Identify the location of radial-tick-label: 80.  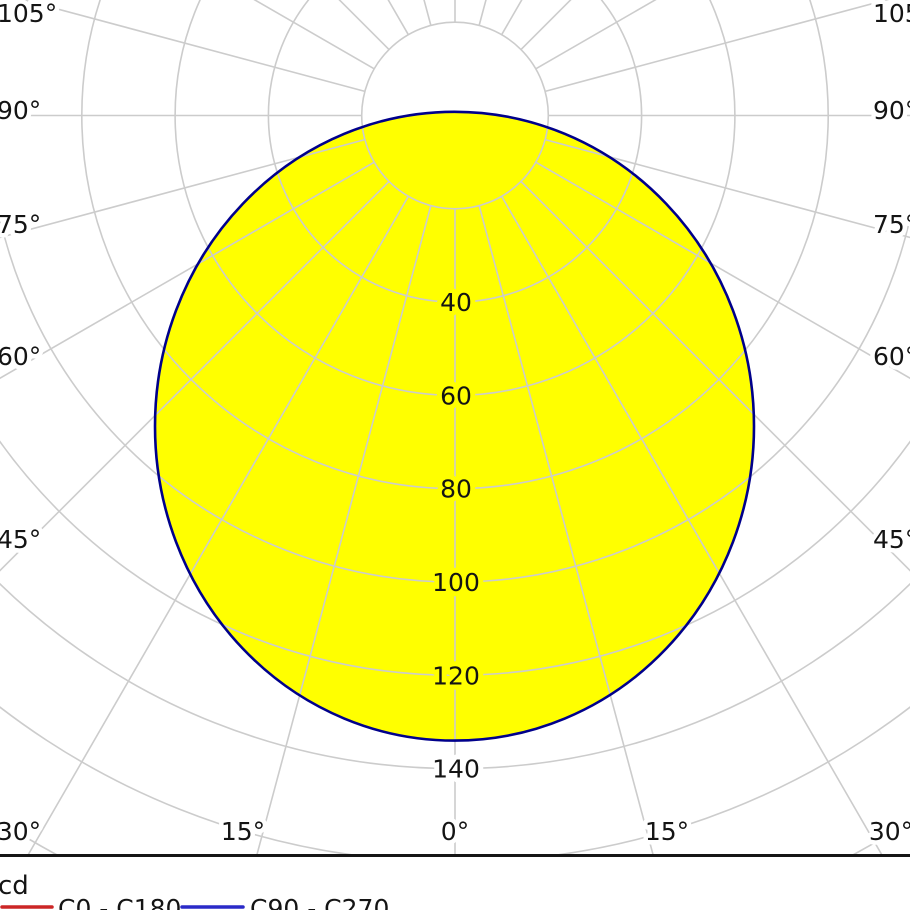
(456, 489).